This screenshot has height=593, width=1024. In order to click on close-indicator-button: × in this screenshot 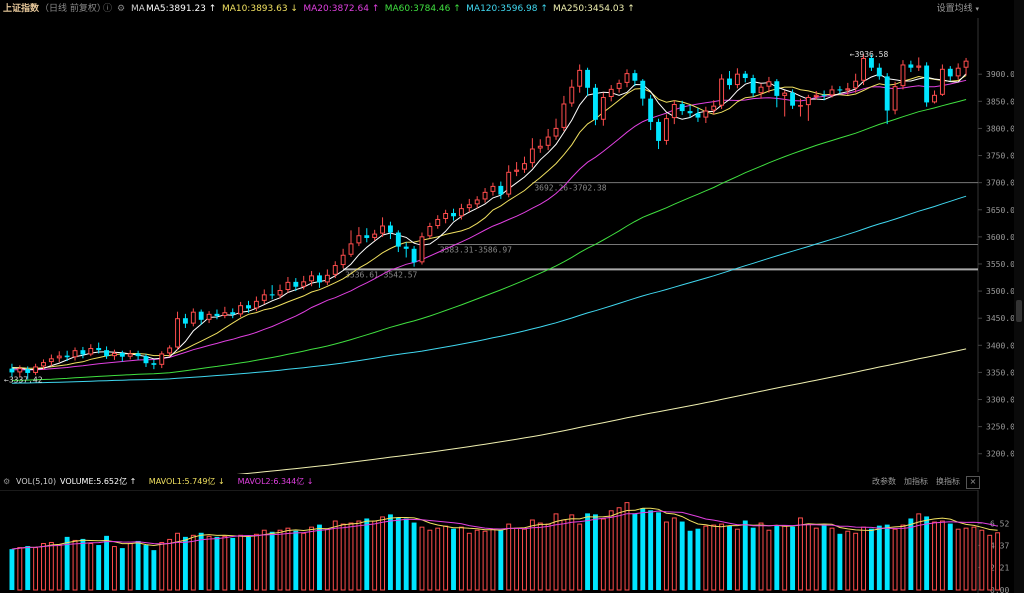, I will do `click(973, 482)`.